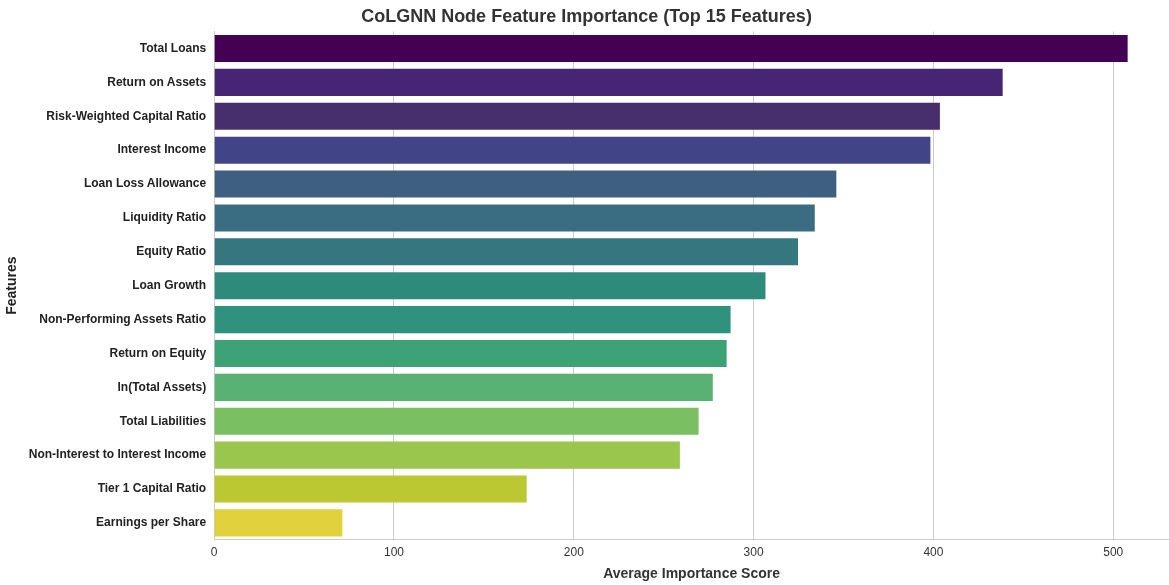 This screenshot has width=1169, height=585. Describe the element at coordinates (933, 552) in the screenshot. I see `x-tick-label: 400` at that location.